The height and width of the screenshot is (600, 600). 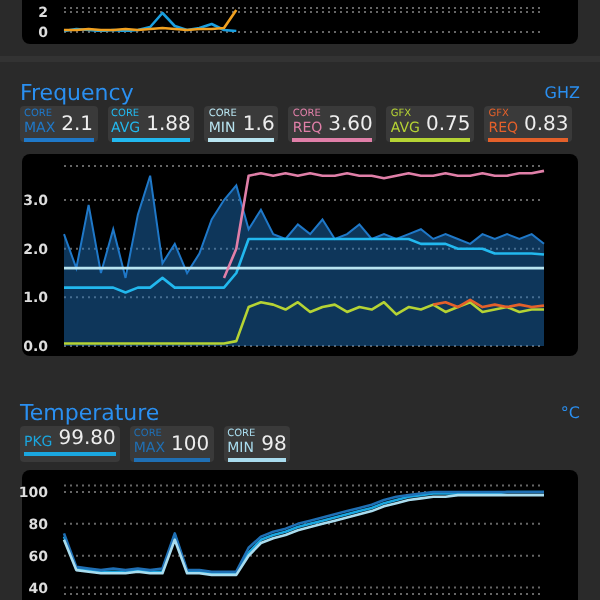 What do you see at coordinates (168, 125) in the screenshot?
I see `text: 1.88` at bounding box center [168, 125].